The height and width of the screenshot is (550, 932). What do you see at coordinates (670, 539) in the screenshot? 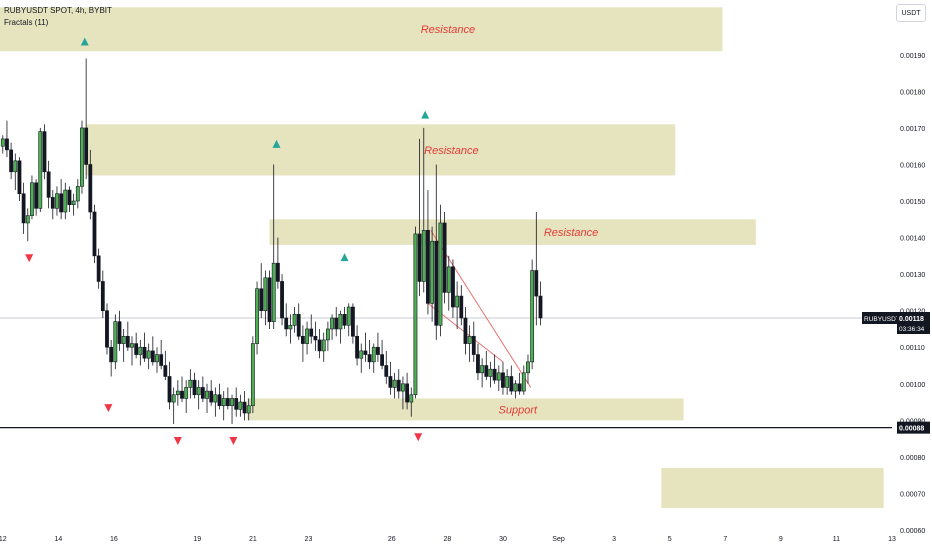
I see `x-tick-label: 5` at bounding box center [670, 539].